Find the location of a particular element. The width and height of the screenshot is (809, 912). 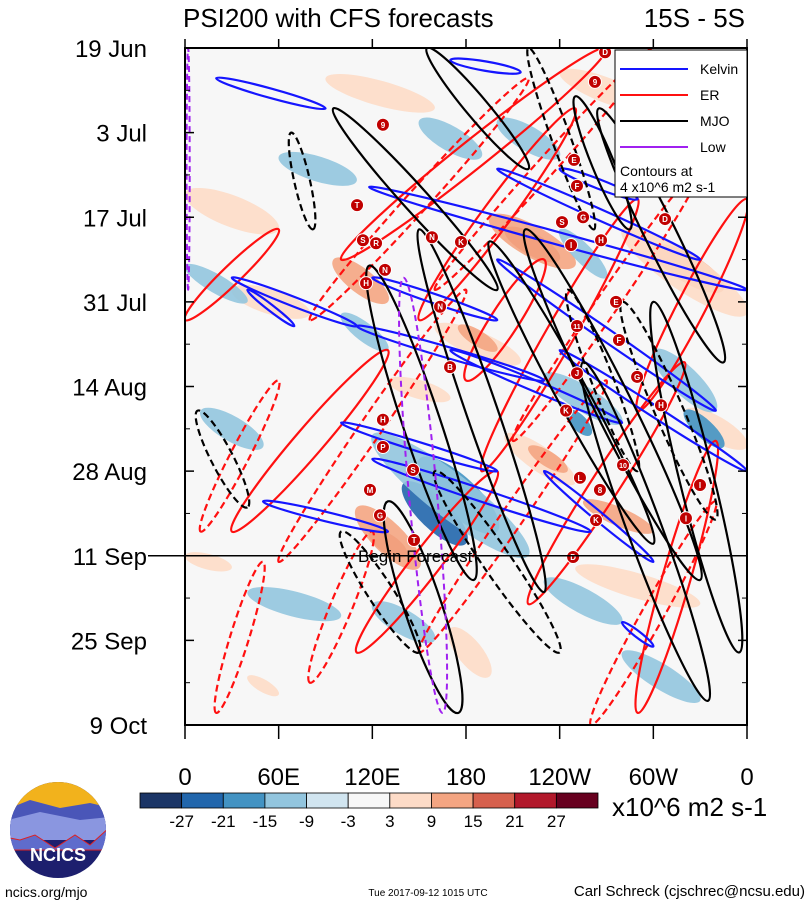

storm-label: 8 is located at coordinates (600, 490).